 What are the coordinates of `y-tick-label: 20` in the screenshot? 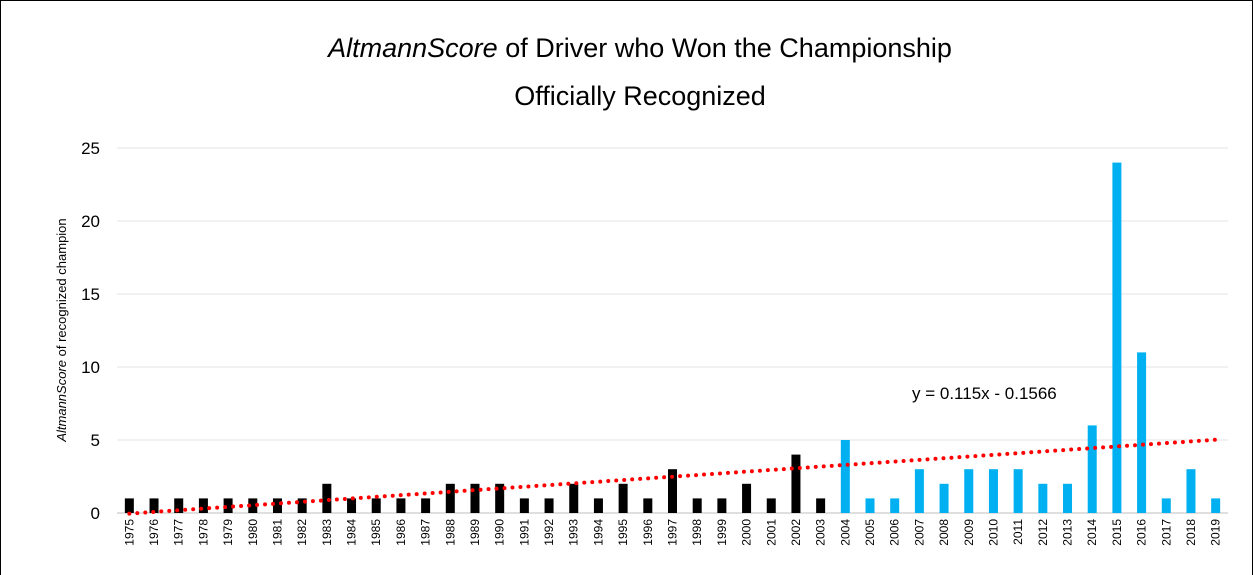 It's located at (90, 221).